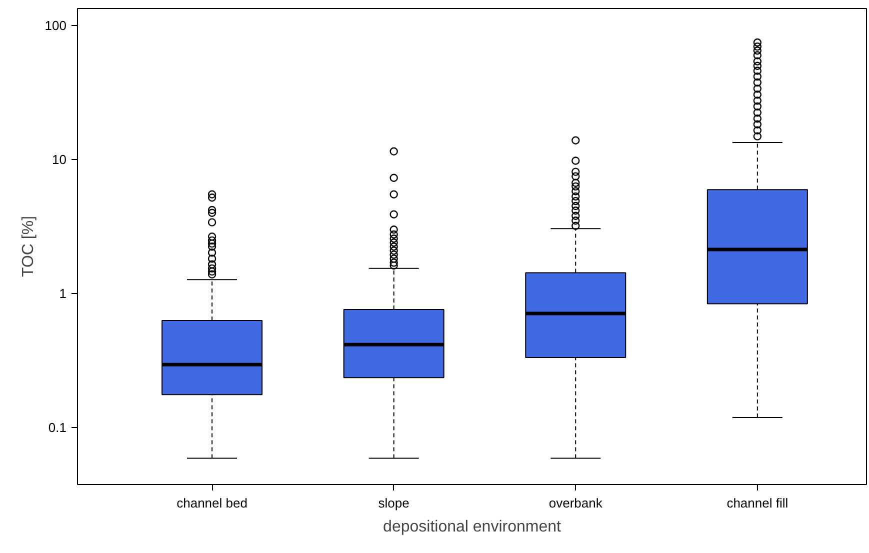 This screenshot has height=553, width=869. Describe the element at coordinates (55, 26) in the screenshot. I see `y-tick-label: 100` at that location.